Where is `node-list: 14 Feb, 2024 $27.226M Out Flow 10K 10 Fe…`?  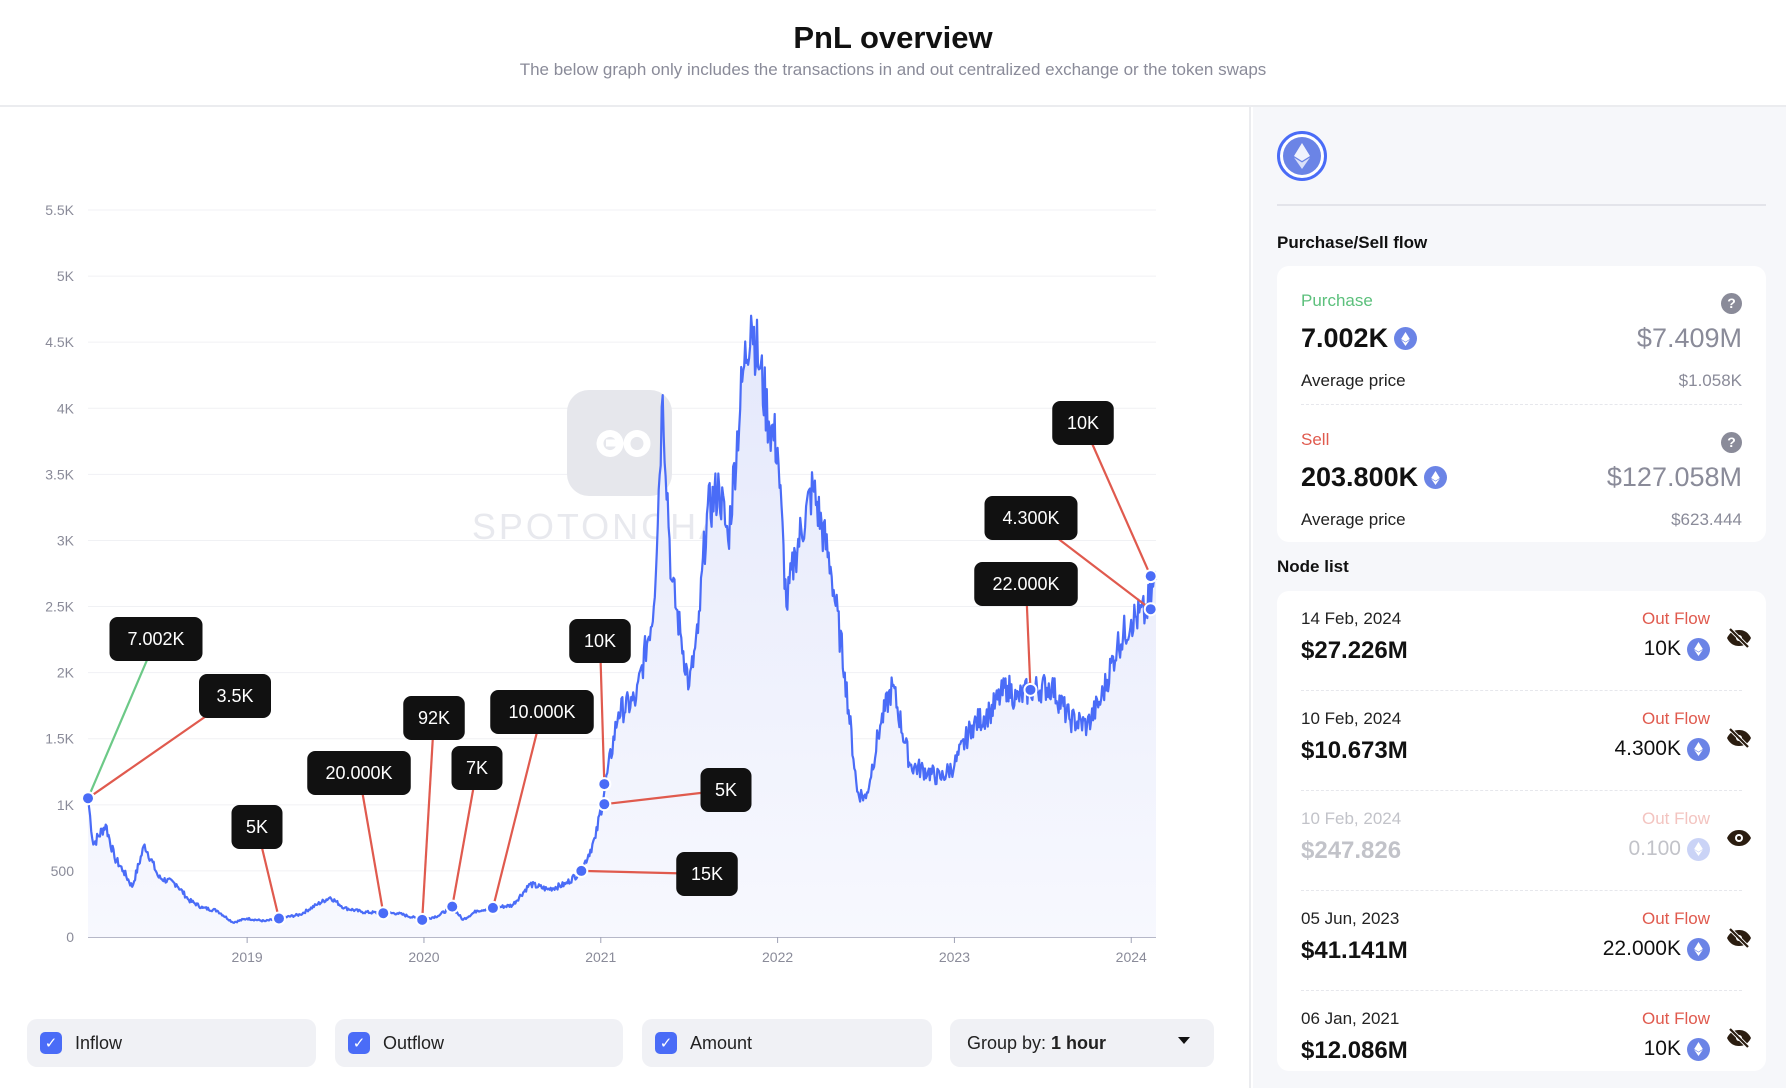
node-list: 14 Feb, 2024 $27.226M Out Flow 10K 10 Fe… is located at coordinates (1521, 831).